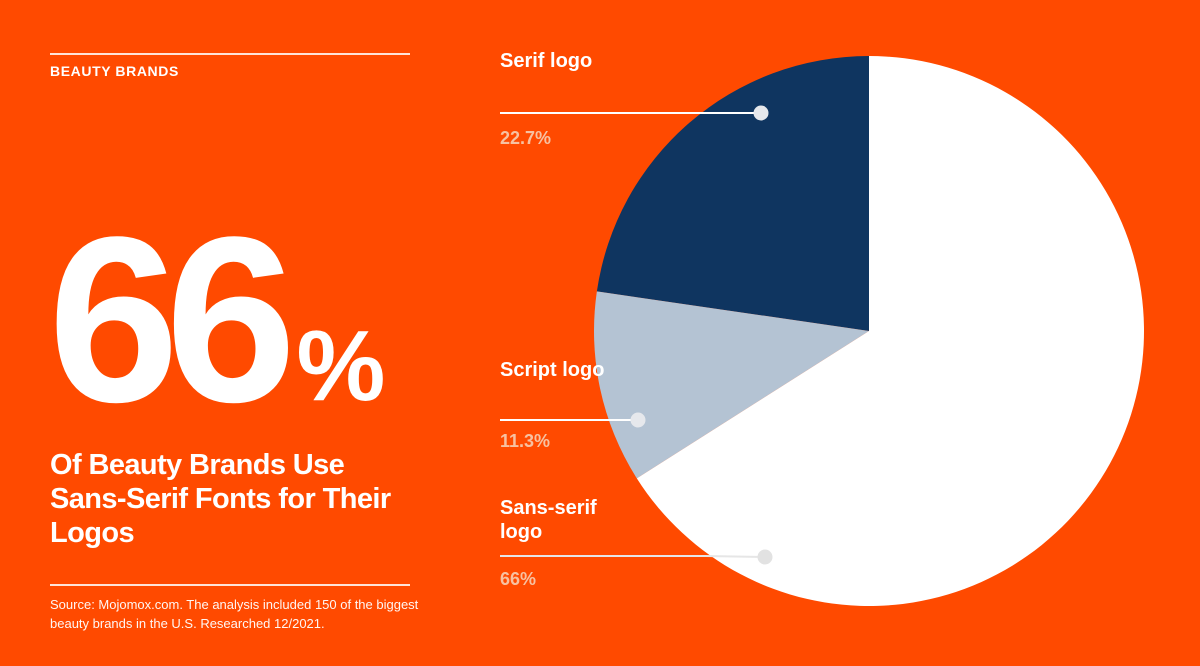  What do you see at coordinates (525, 441) in the screenshot?
I see `slice-value-script: 11.3%` at bounding box center [525, 441].